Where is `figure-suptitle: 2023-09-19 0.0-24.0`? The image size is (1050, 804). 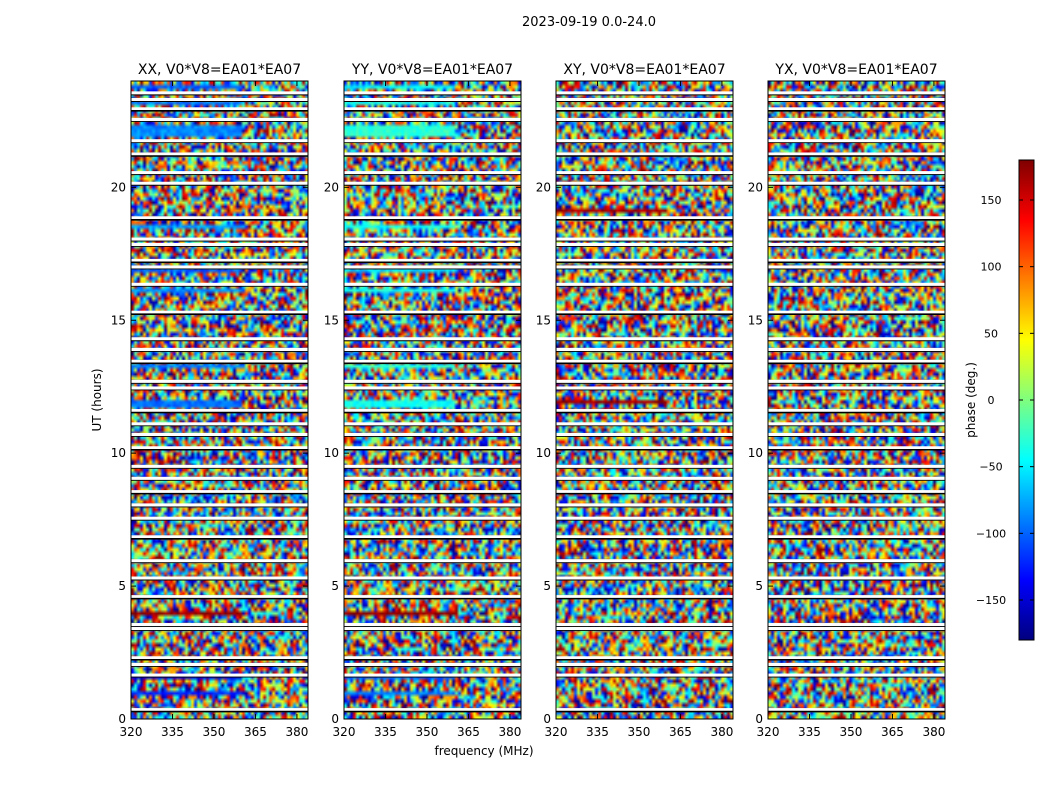
figure-suptitle: 2023-09-19 0.0-24.0 is located at coordinates (589, 22).